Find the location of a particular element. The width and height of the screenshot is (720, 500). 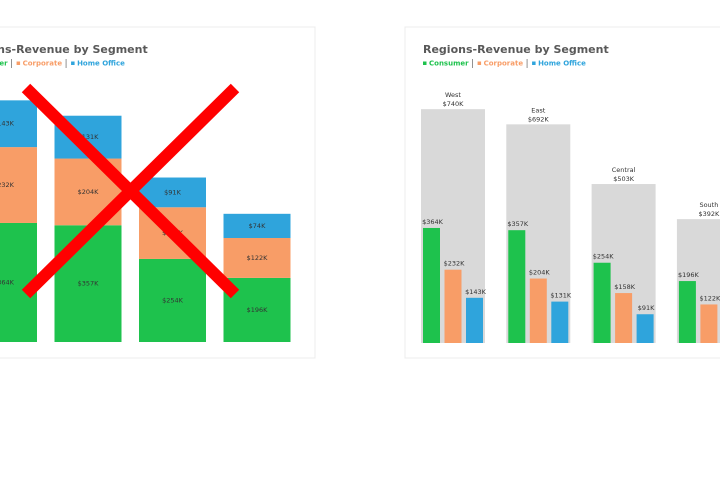

cross-out-line is located at coordinates (130, 191).